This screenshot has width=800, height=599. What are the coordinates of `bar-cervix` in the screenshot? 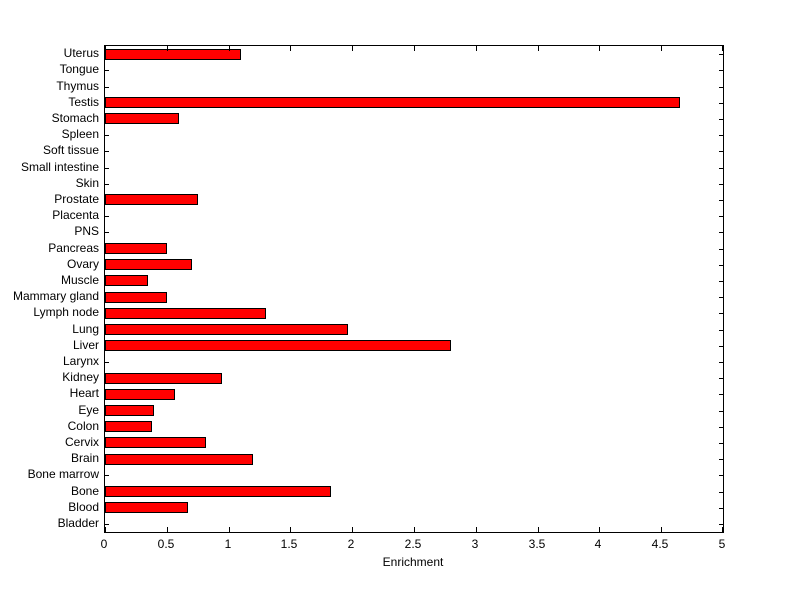 It's located at (155, 442).